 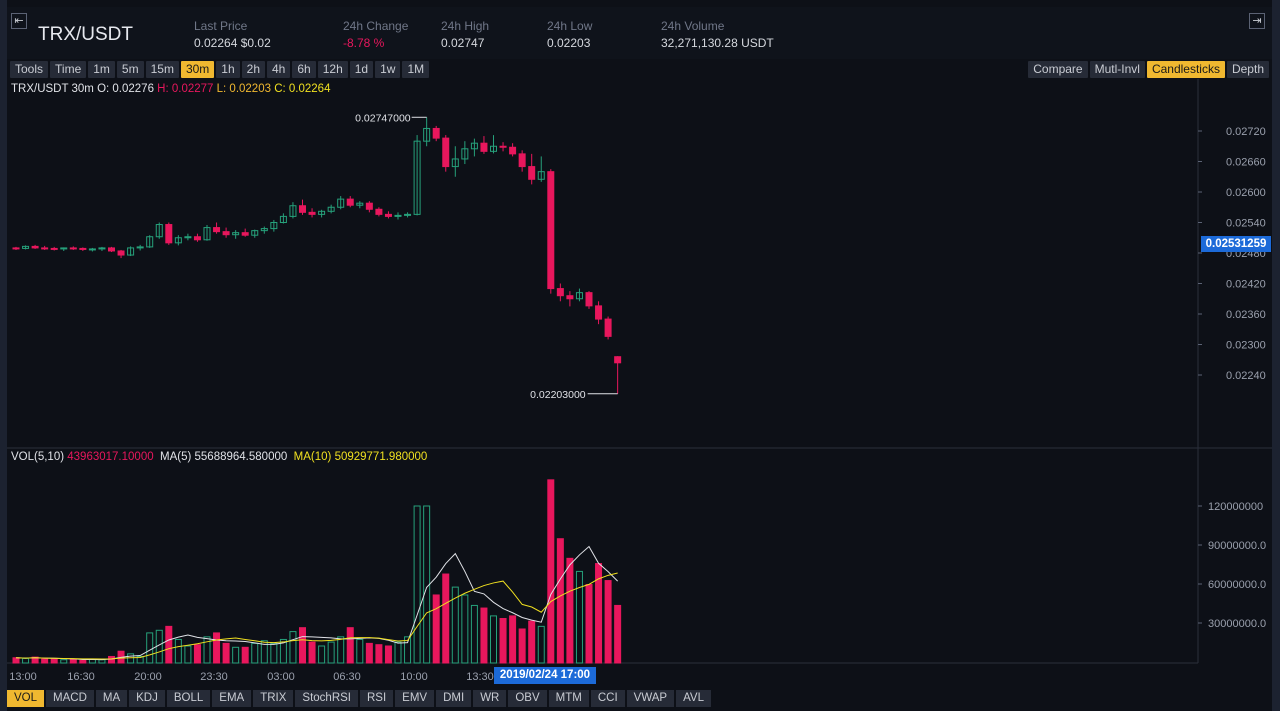 I want to click on stat-24h-change: 24h Change -8.78 %, so click(x=375, y=34).